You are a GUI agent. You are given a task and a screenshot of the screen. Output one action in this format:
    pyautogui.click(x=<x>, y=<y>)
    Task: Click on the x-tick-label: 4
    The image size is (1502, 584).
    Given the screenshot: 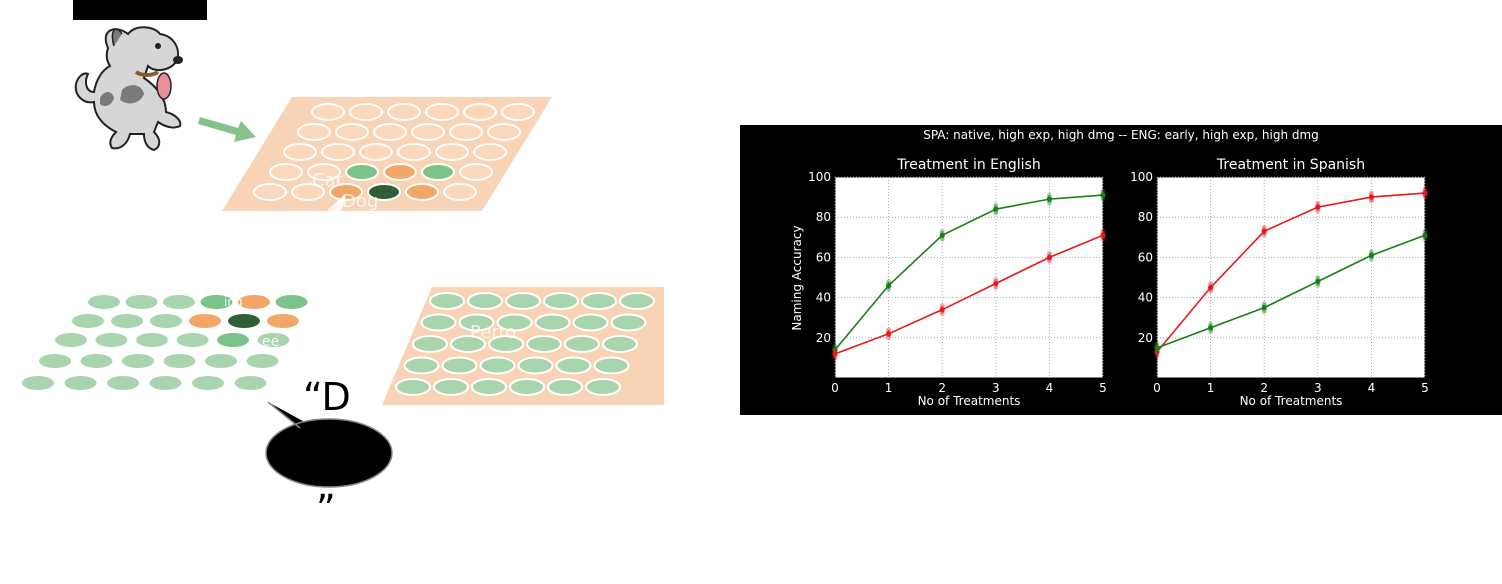 What is the action you would take?
    pyautogui.click(x=1050, y=388)
    